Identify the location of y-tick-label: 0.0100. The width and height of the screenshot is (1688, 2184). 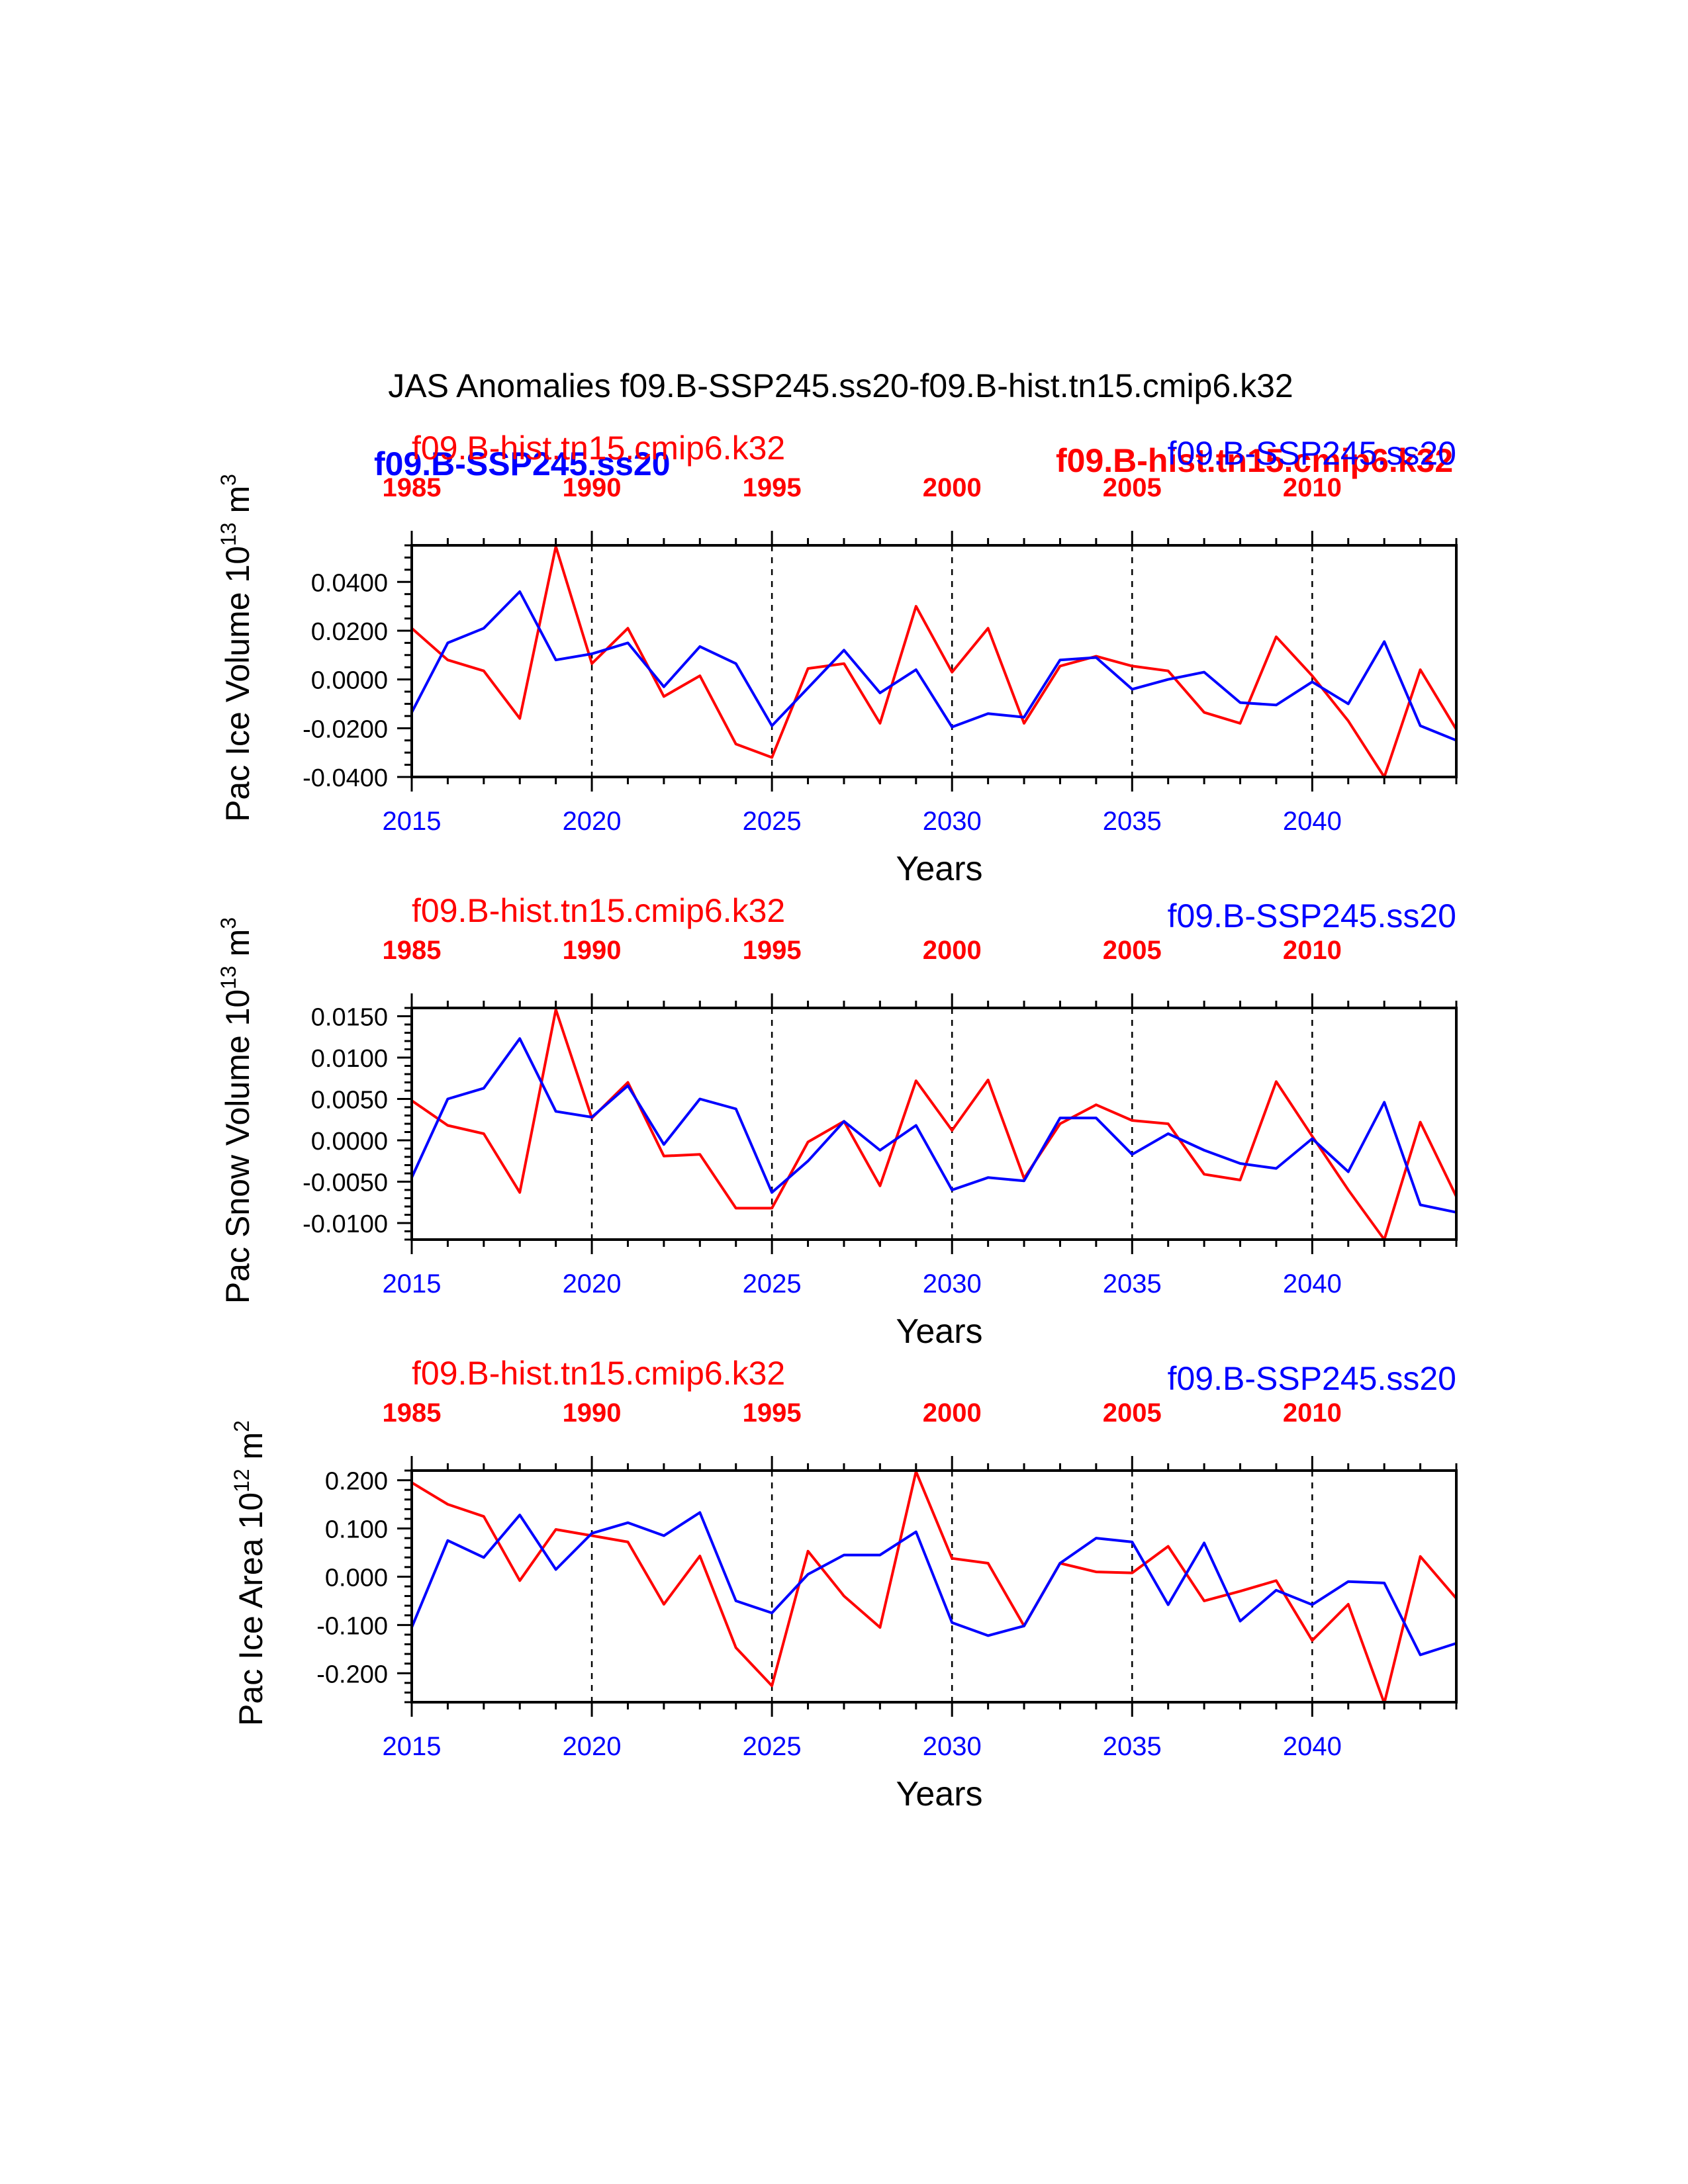
(349, 1059).